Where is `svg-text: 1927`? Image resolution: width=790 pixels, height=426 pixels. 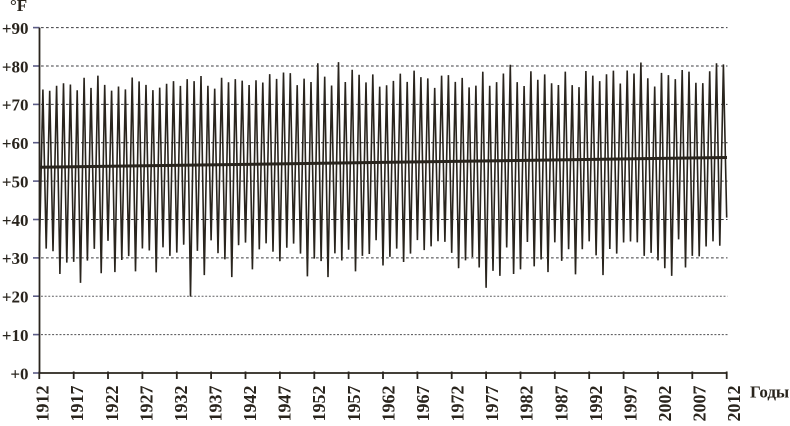
svg-text: 1927 is located at coordinates (146, 404).